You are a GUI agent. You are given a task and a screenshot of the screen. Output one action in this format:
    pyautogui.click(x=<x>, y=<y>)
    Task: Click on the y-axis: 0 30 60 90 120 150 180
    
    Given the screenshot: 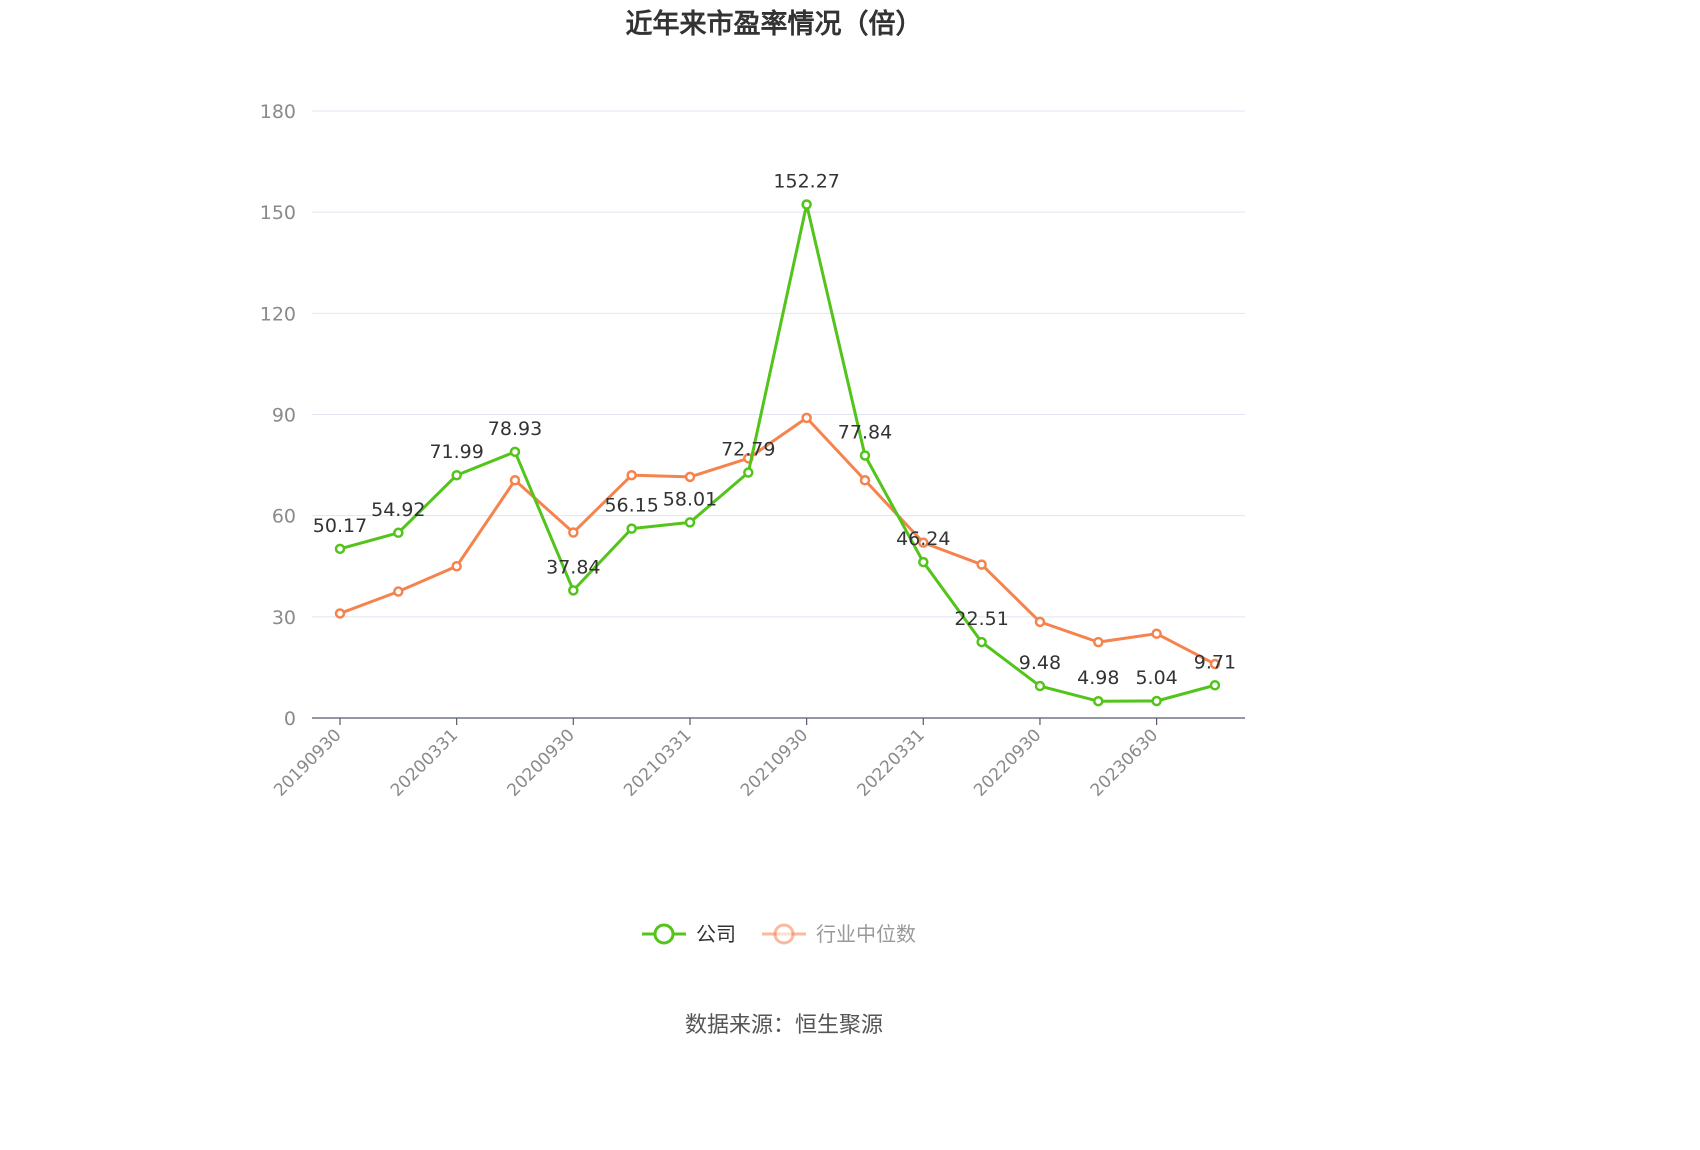 What is the action you would take?
    pyautogui.click(x=278, y=415)
    